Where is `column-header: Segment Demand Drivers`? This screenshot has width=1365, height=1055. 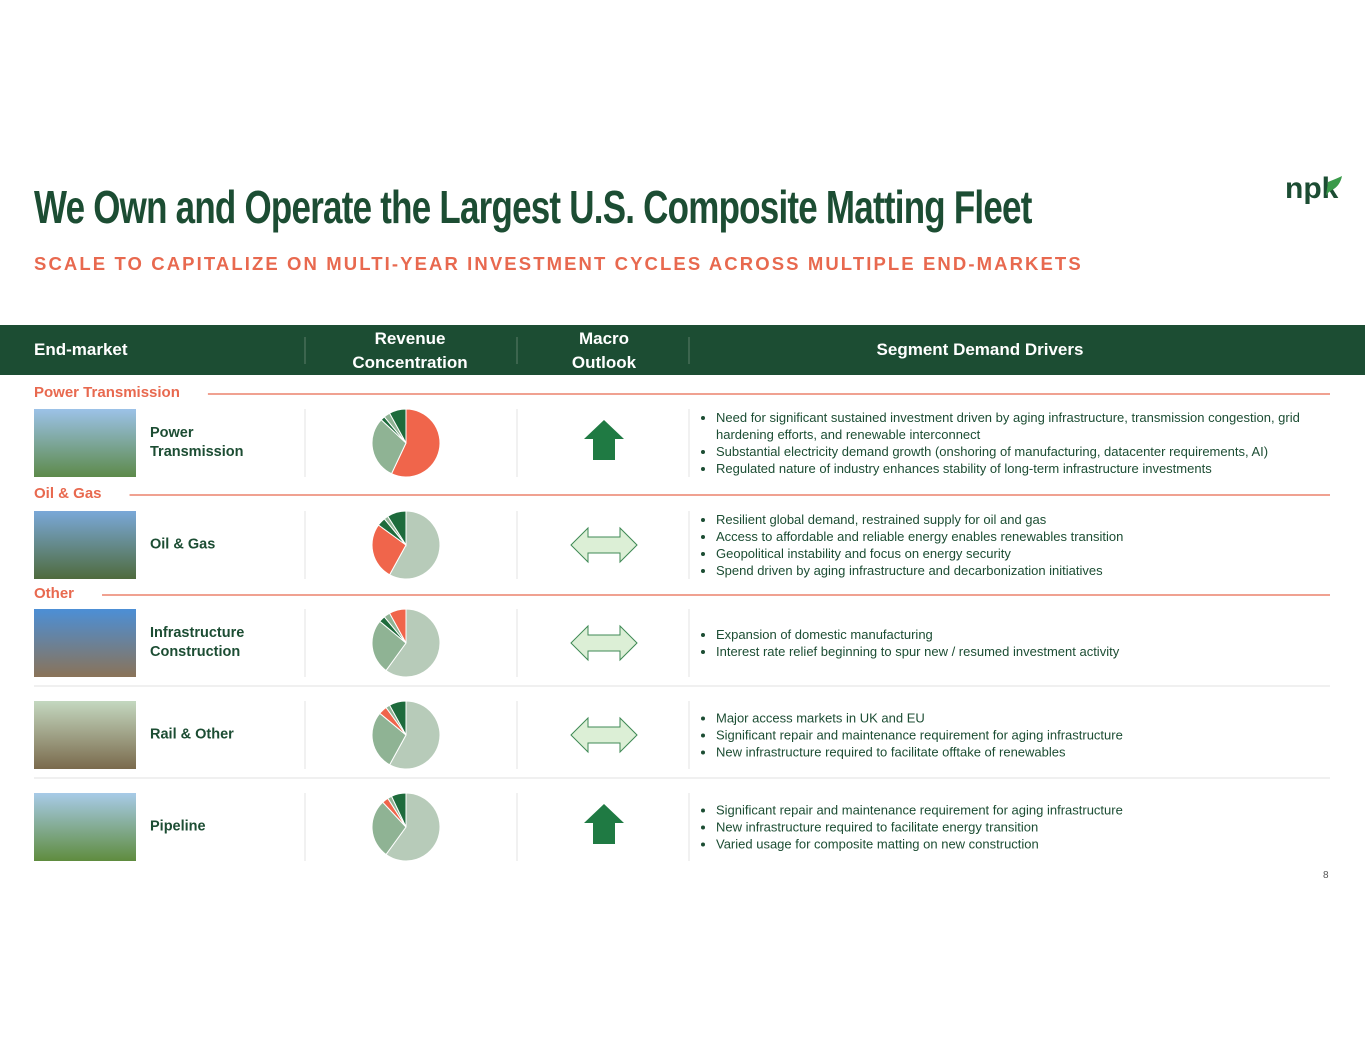
column-header: Segment Demand Drivers is located at coordinates (980, 349).